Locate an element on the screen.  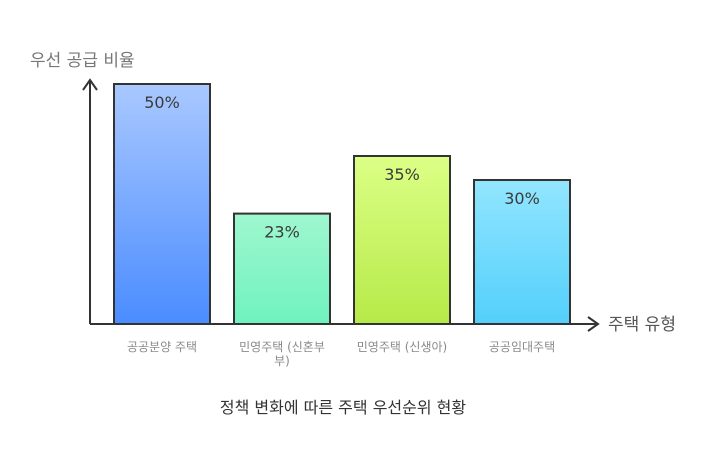
chart-caption: 정책 변화에 따른 주택 우선순위 현황 is located at coordinates (343, 407).